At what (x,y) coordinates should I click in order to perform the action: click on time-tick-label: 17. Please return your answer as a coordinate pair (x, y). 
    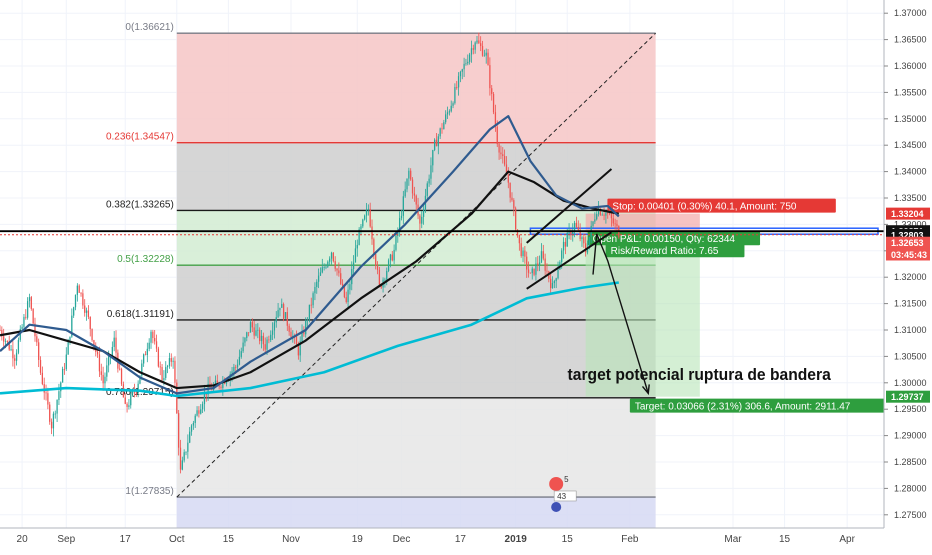
    Looking at the image, I should click on (461, 539).